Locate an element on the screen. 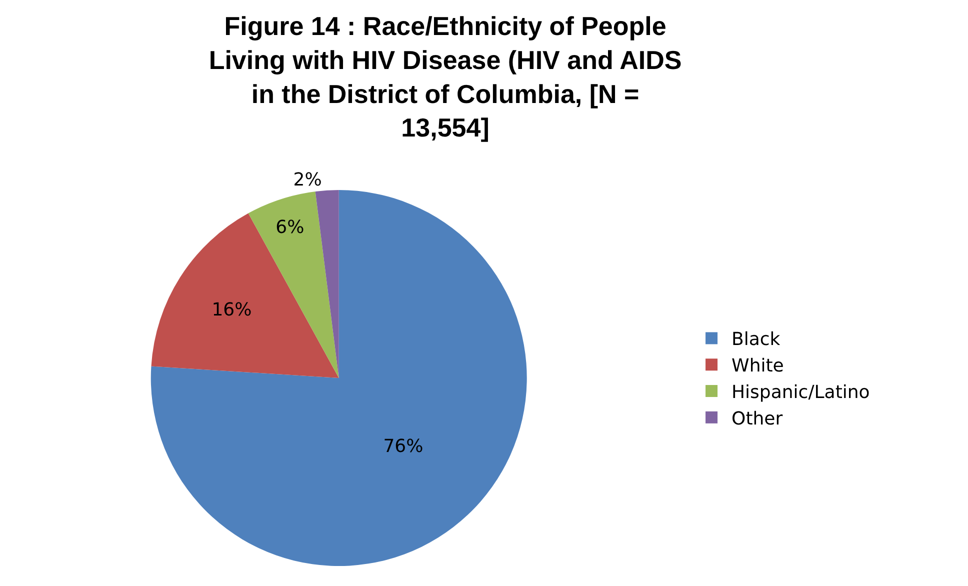  legend-label: Black is located at coordinates (756, 339).